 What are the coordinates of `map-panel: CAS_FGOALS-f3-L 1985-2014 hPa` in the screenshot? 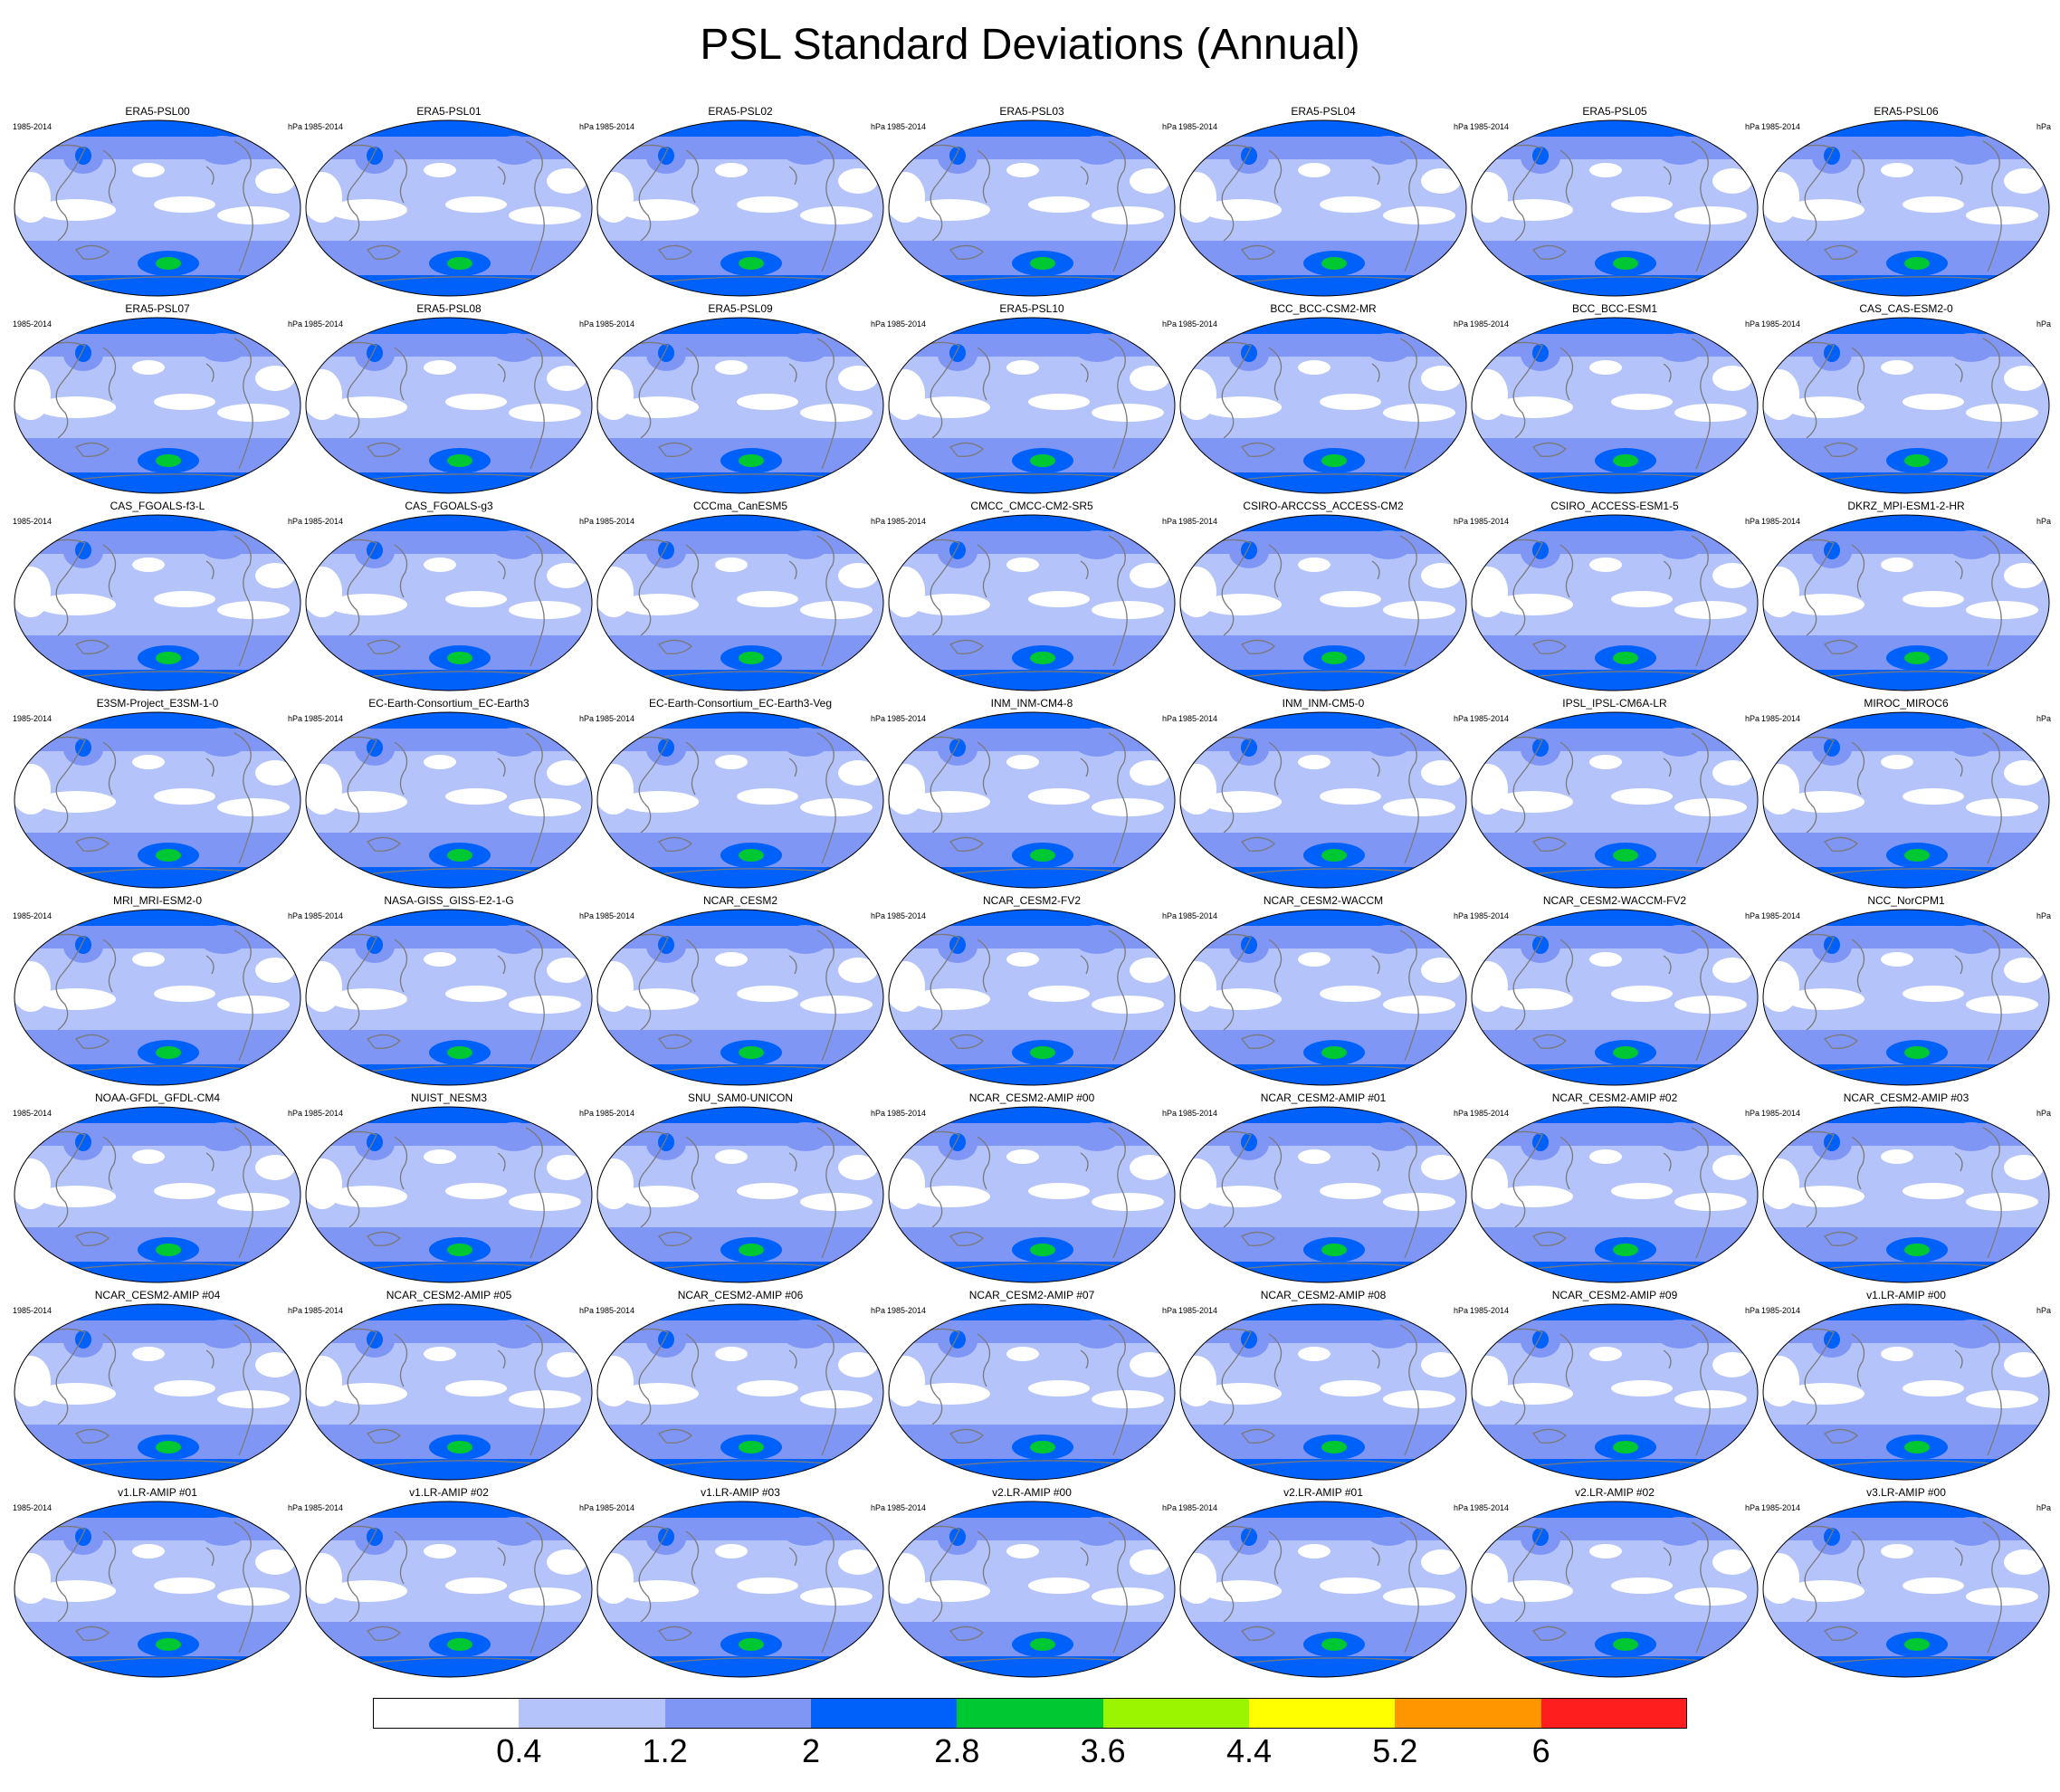 It's located at (157, 598).